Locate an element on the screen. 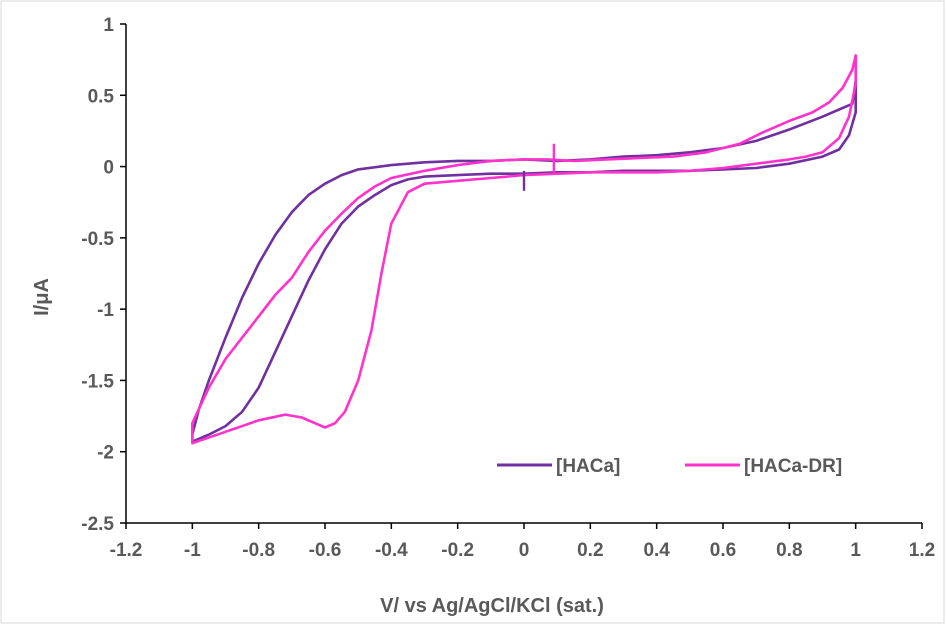  y-tick-label: 0.5 is located at coordinates (101, 96).